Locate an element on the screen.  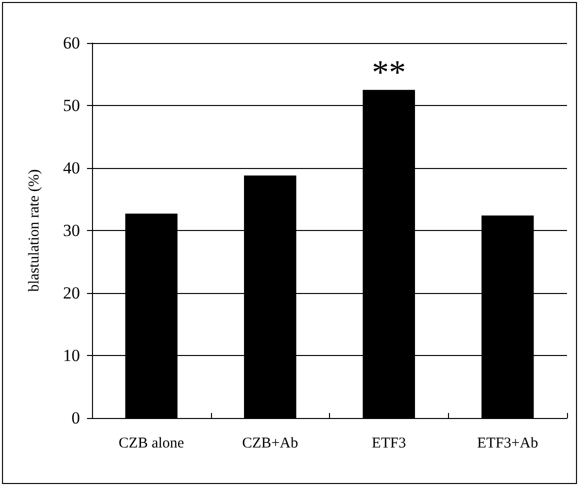
y-tick-label: 0 is located at coordinates (76, 418).